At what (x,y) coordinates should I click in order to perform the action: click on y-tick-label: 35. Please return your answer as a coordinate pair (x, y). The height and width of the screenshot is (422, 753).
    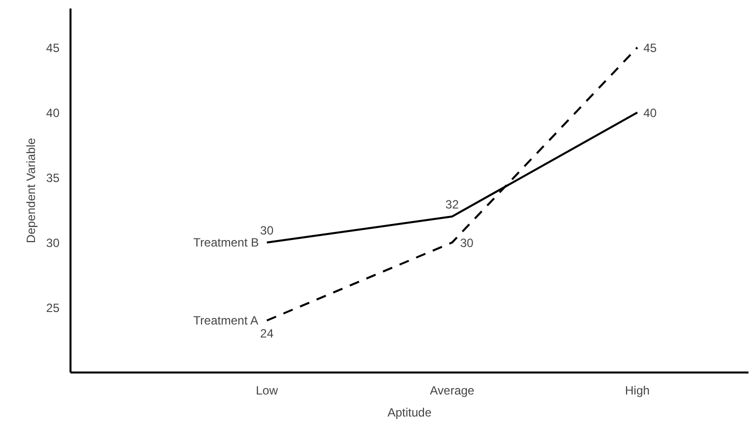
    Looking at the image, I should click on (53, 178).